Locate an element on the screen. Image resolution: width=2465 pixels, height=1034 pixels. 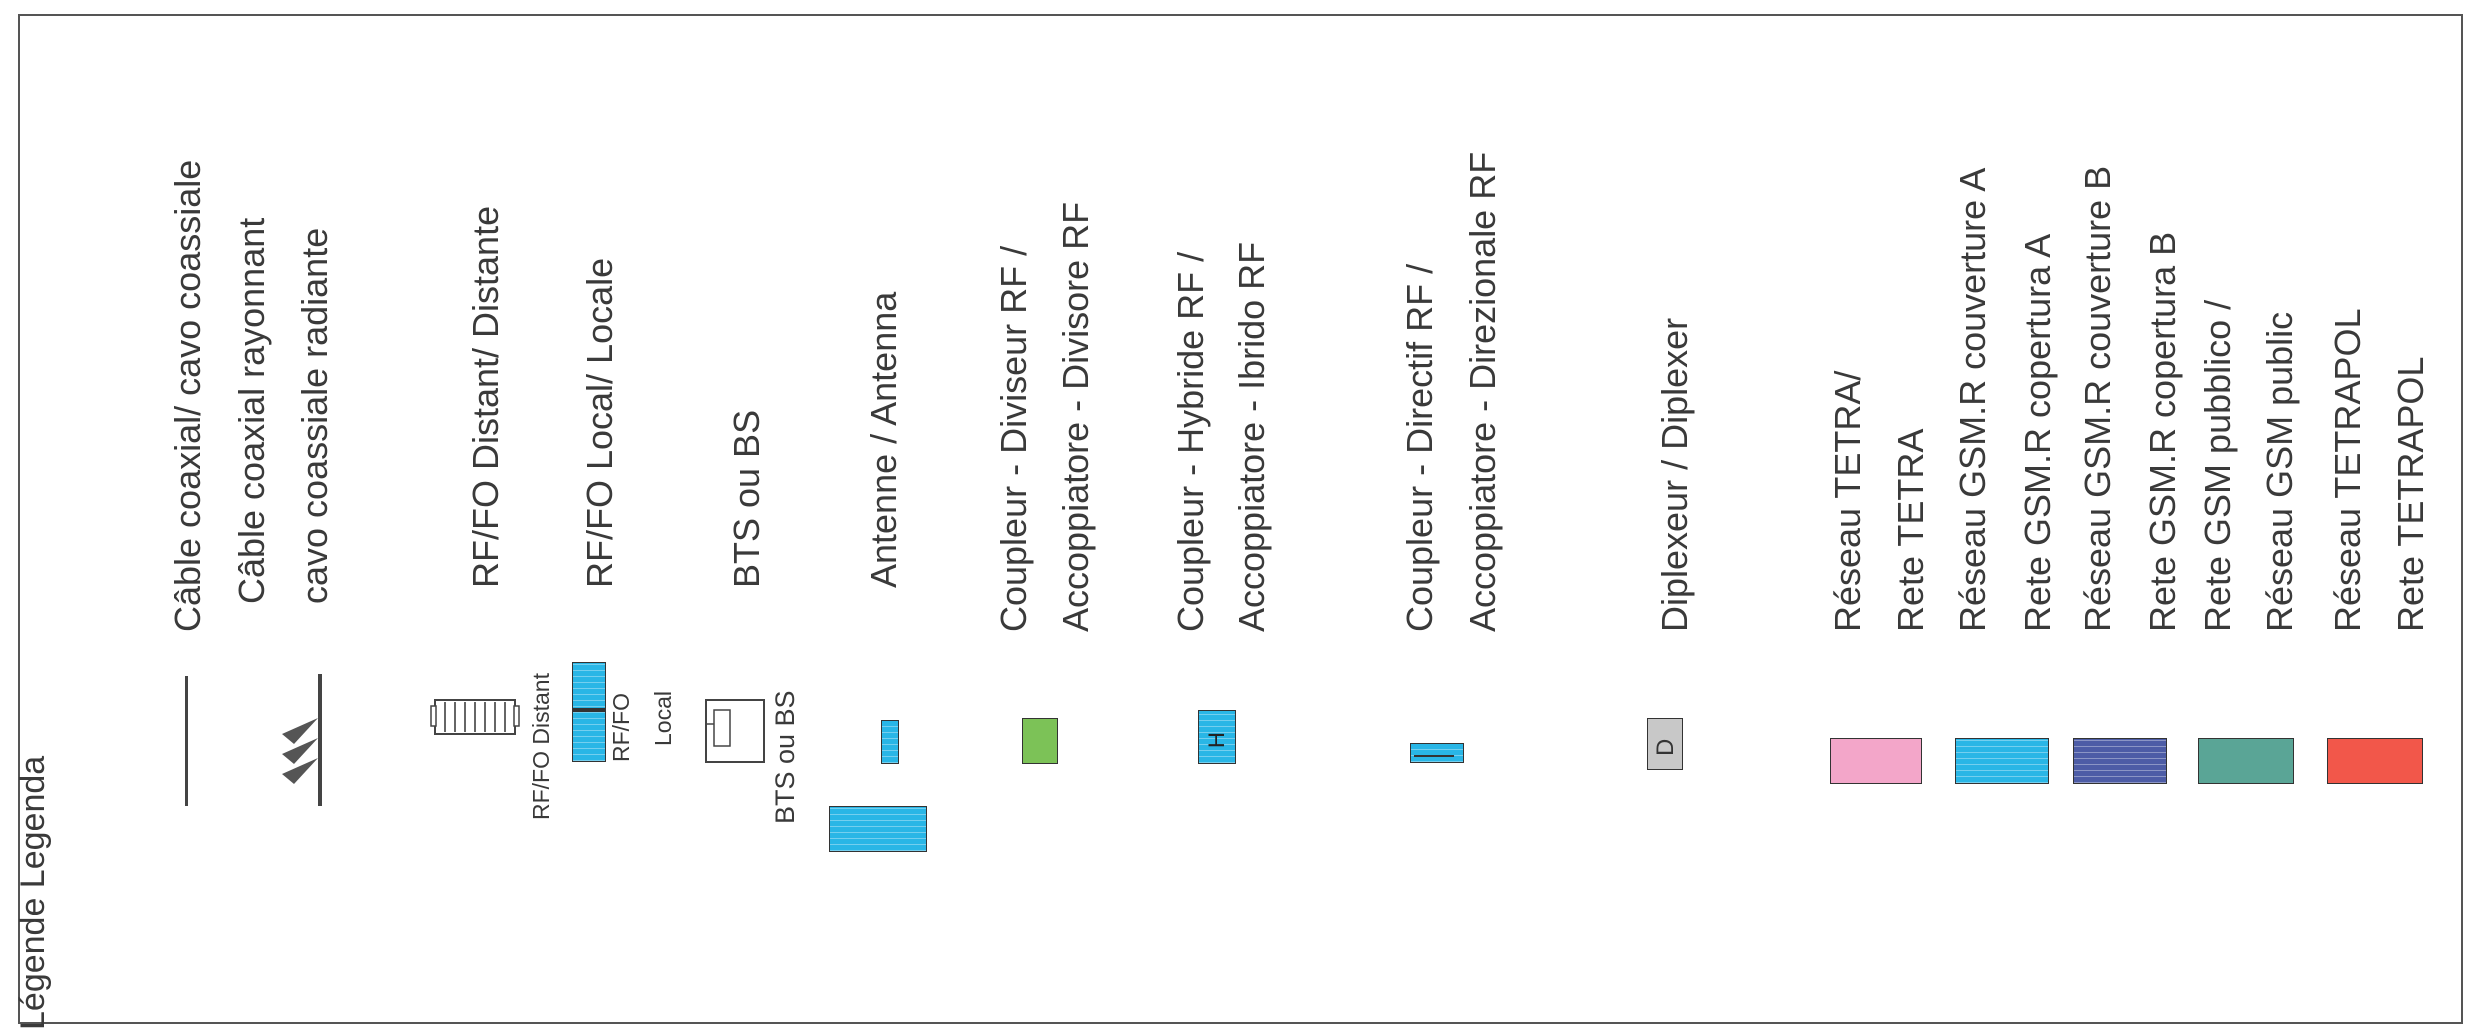
gsmr-b-label-line2: Rete GSM.R copertura B is located at coordinates (2162, 431).